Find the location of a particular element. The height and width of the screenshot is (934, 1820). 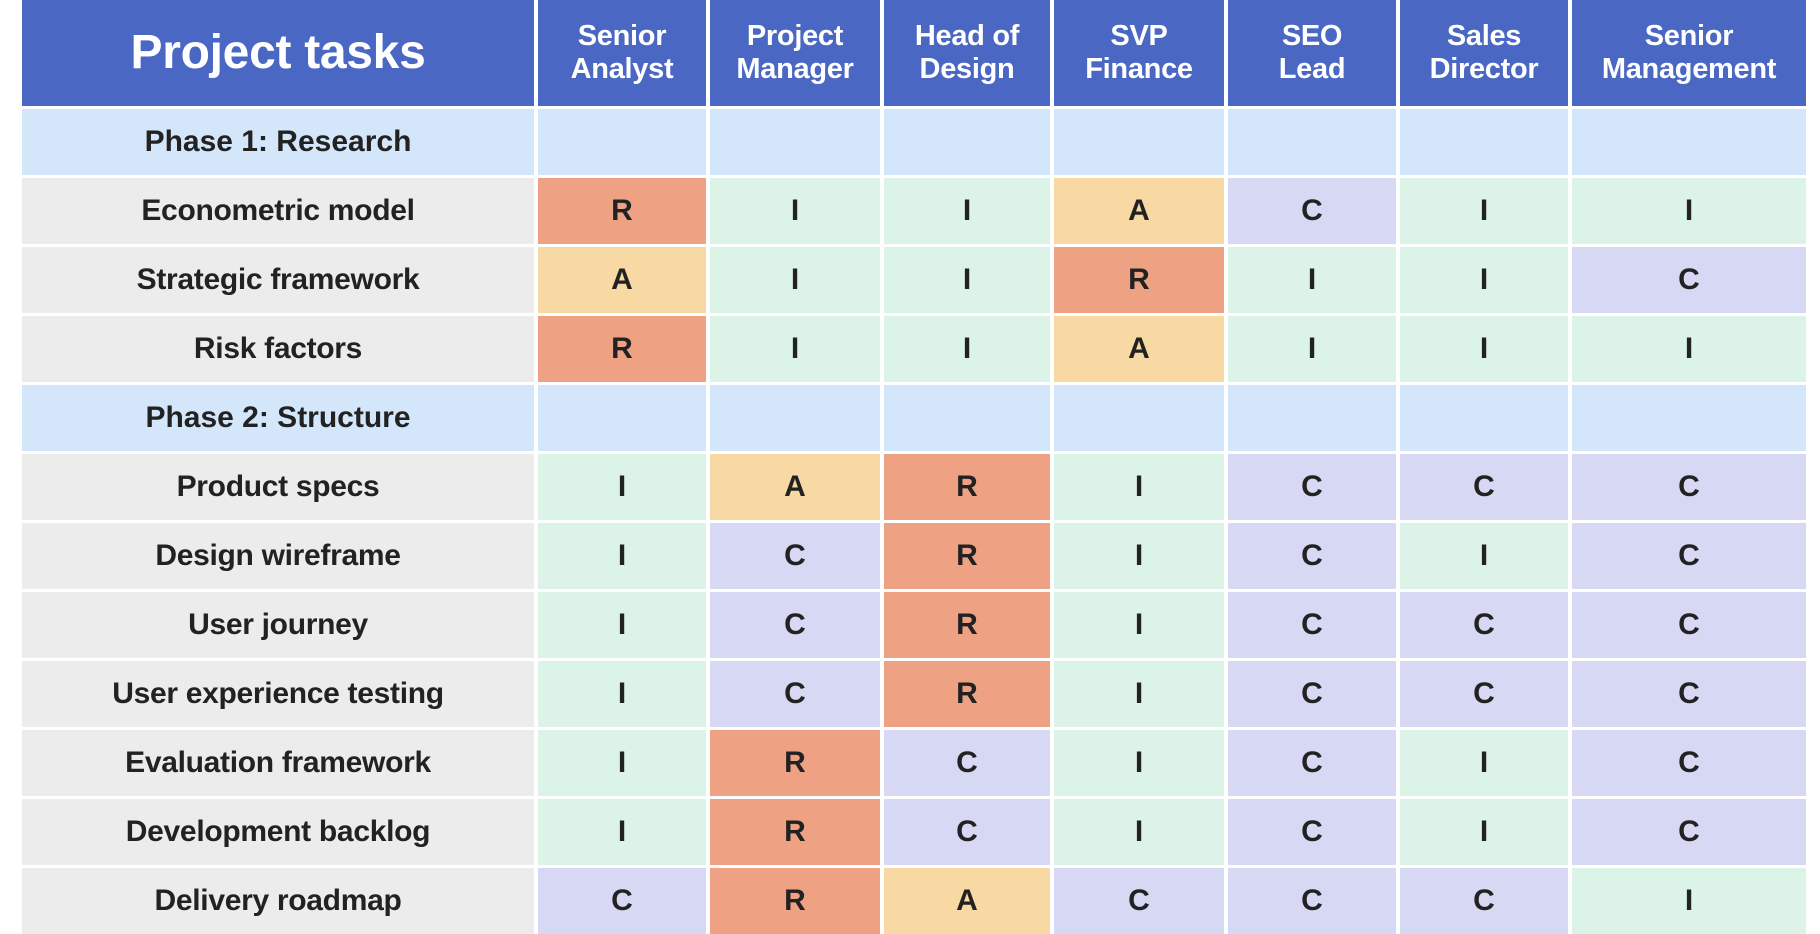

task-label: User journey is located at coordinates (278, 625).